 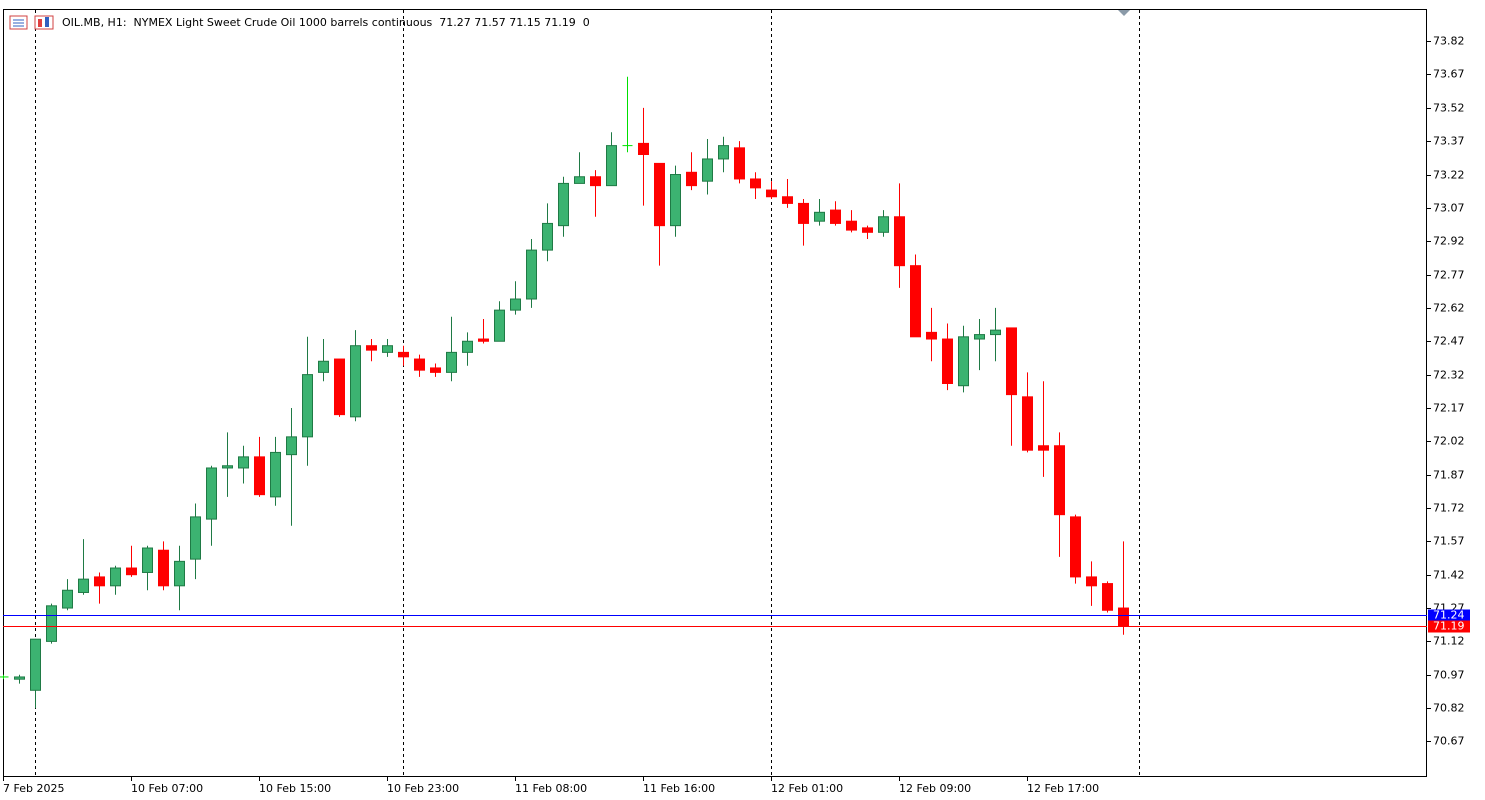 I want to click on shift-marker, so click(x=1124, y=13).